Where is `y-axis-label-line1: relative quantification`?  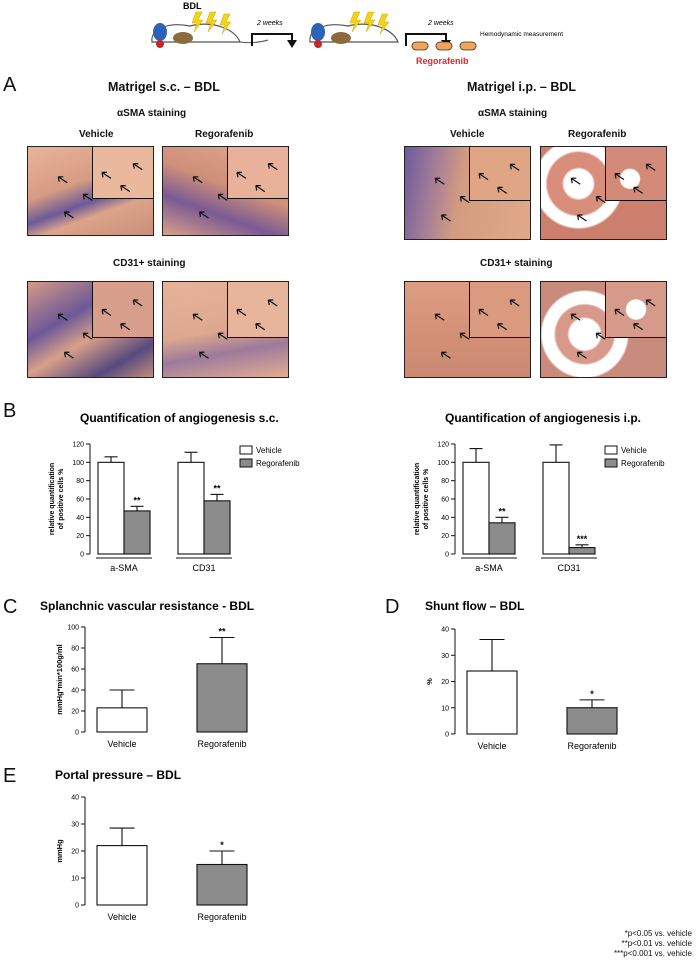 y-axis-label-line1: relative quantification is located at coordinates (417, 499).